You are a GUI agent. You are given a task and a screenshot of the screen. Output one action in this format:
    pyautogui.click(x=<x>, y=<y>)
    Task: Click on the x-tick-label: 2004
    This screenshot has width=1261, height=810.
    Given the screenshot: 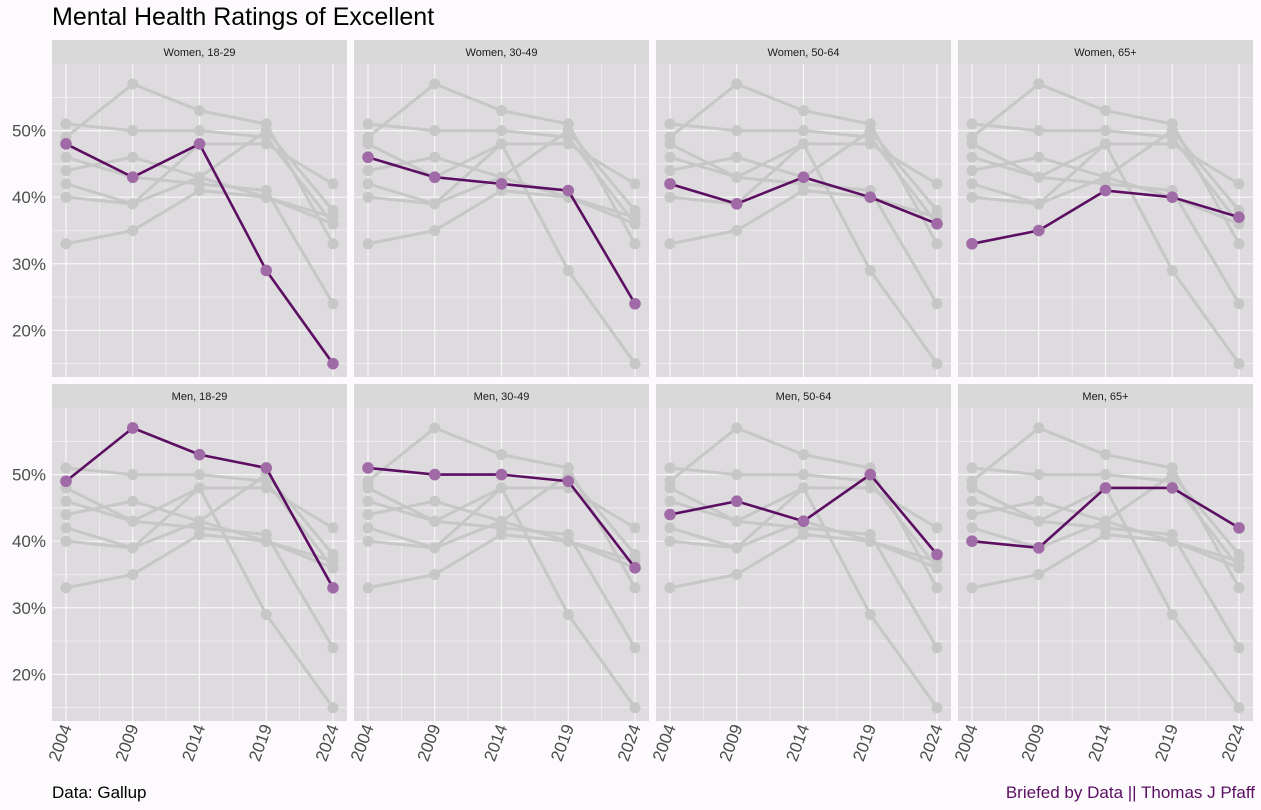 What is the action you would take?
    pyautogui.click(x=362, y=743)
    